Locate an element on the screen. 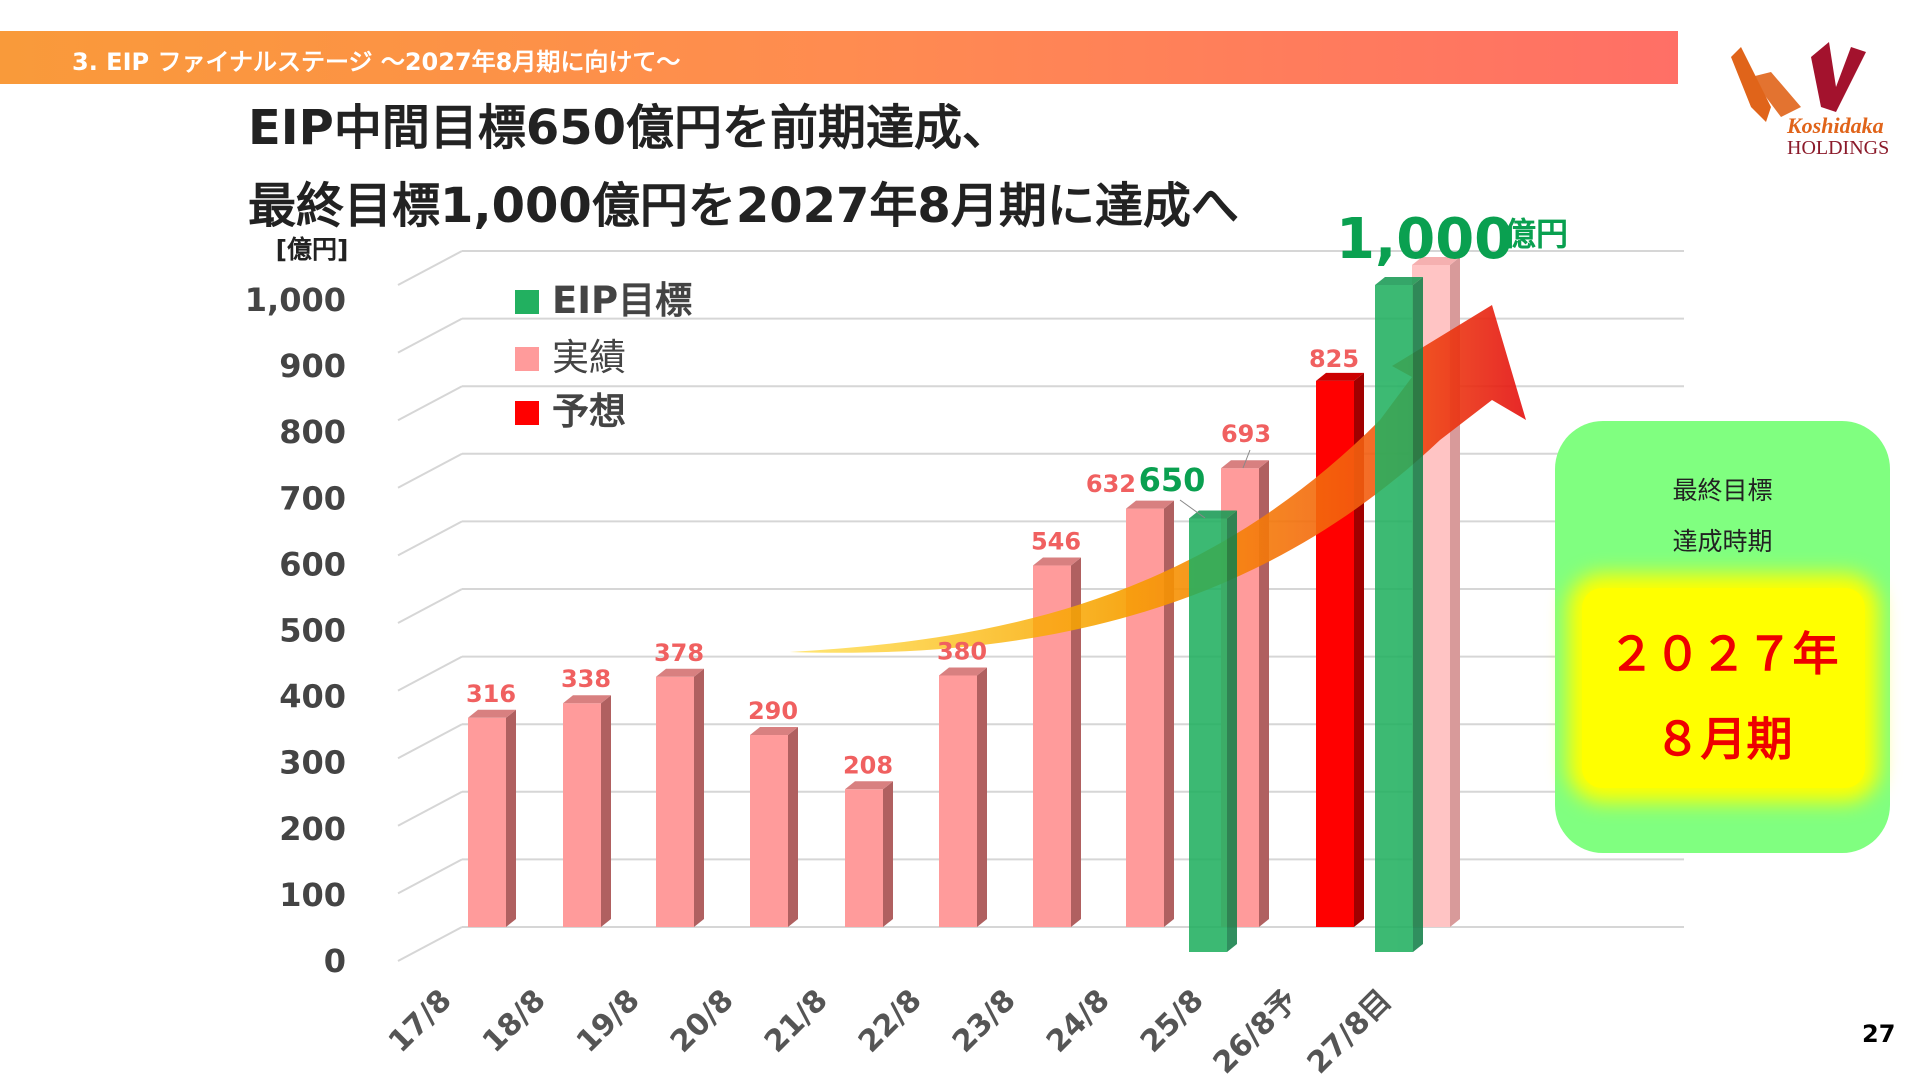  x-tick-label: 22/8 is located at coordinates (890, 1021).